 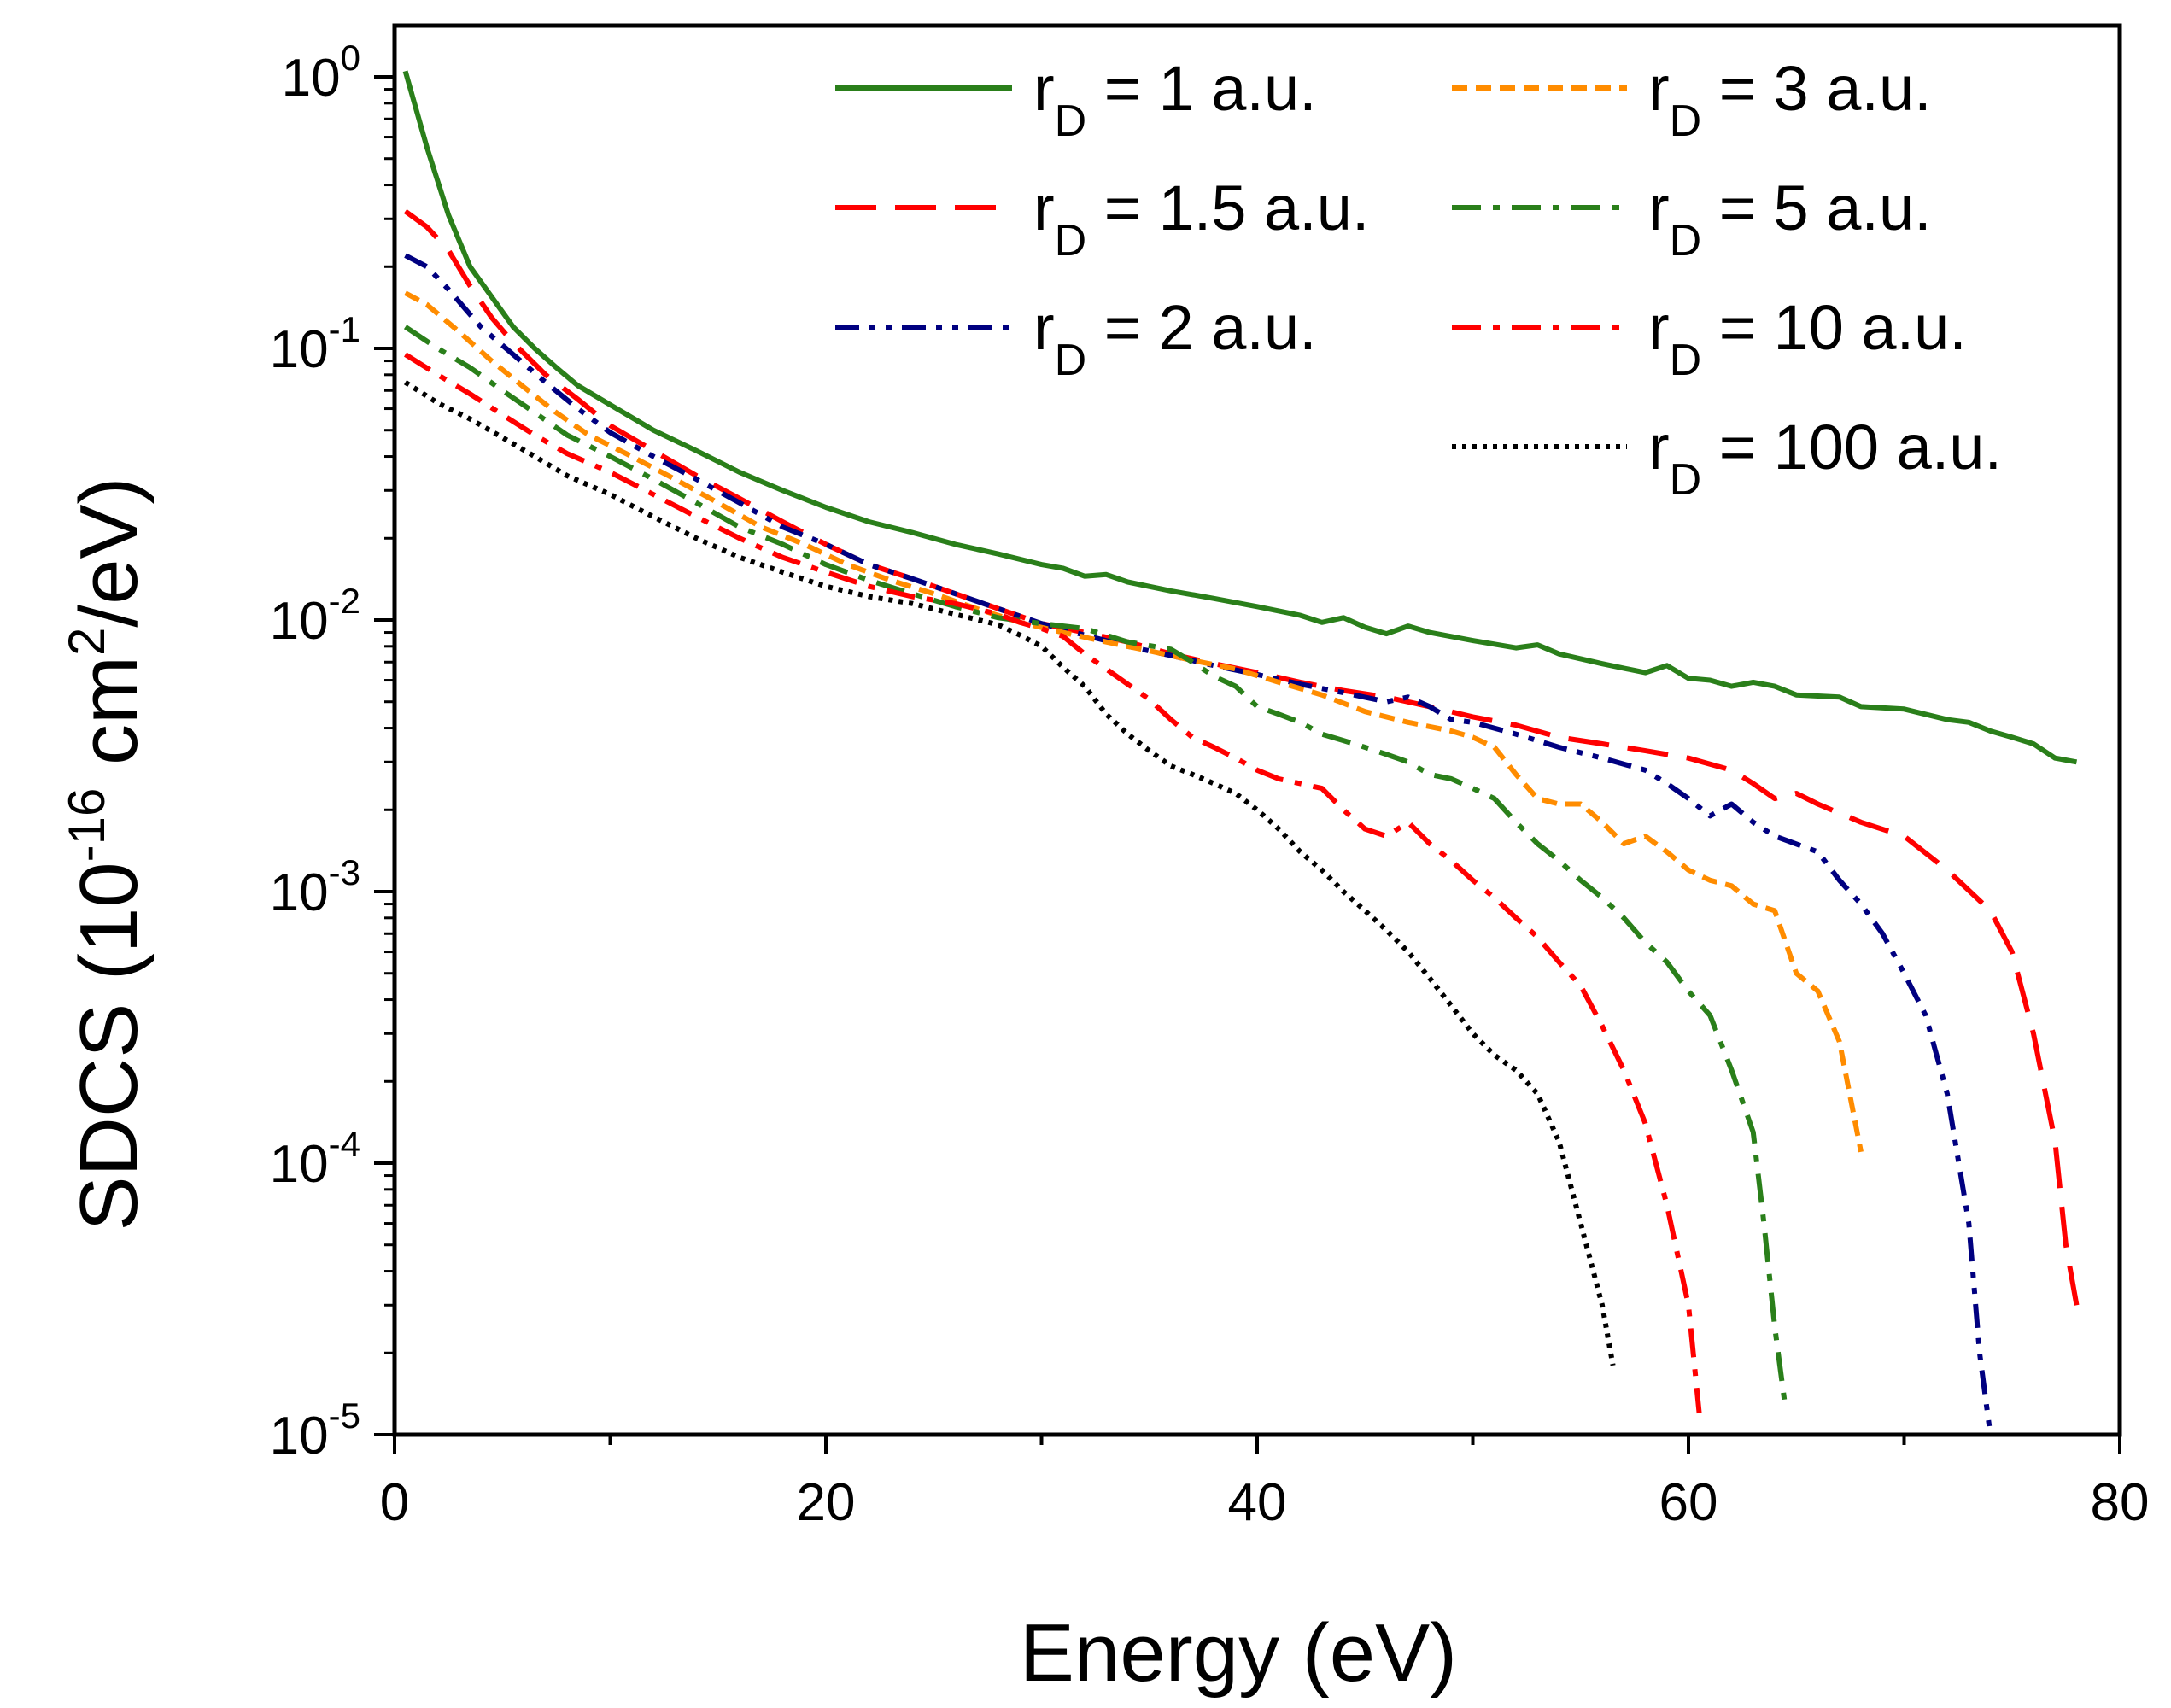 What do you see at coordinates (109, 1046) in the screenshot?
I see `y-title-base: SDCS (10` at bounding box center [109, 1046].